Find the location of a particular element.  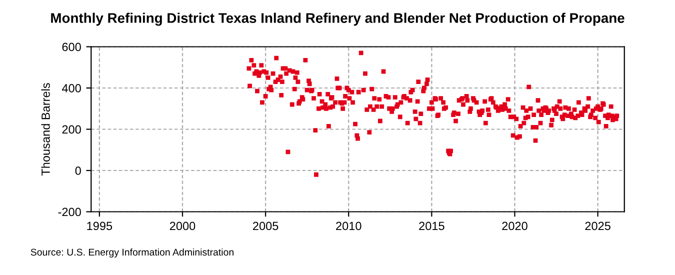

x-tick-label: 2000 is located at coordinates (183, 226).